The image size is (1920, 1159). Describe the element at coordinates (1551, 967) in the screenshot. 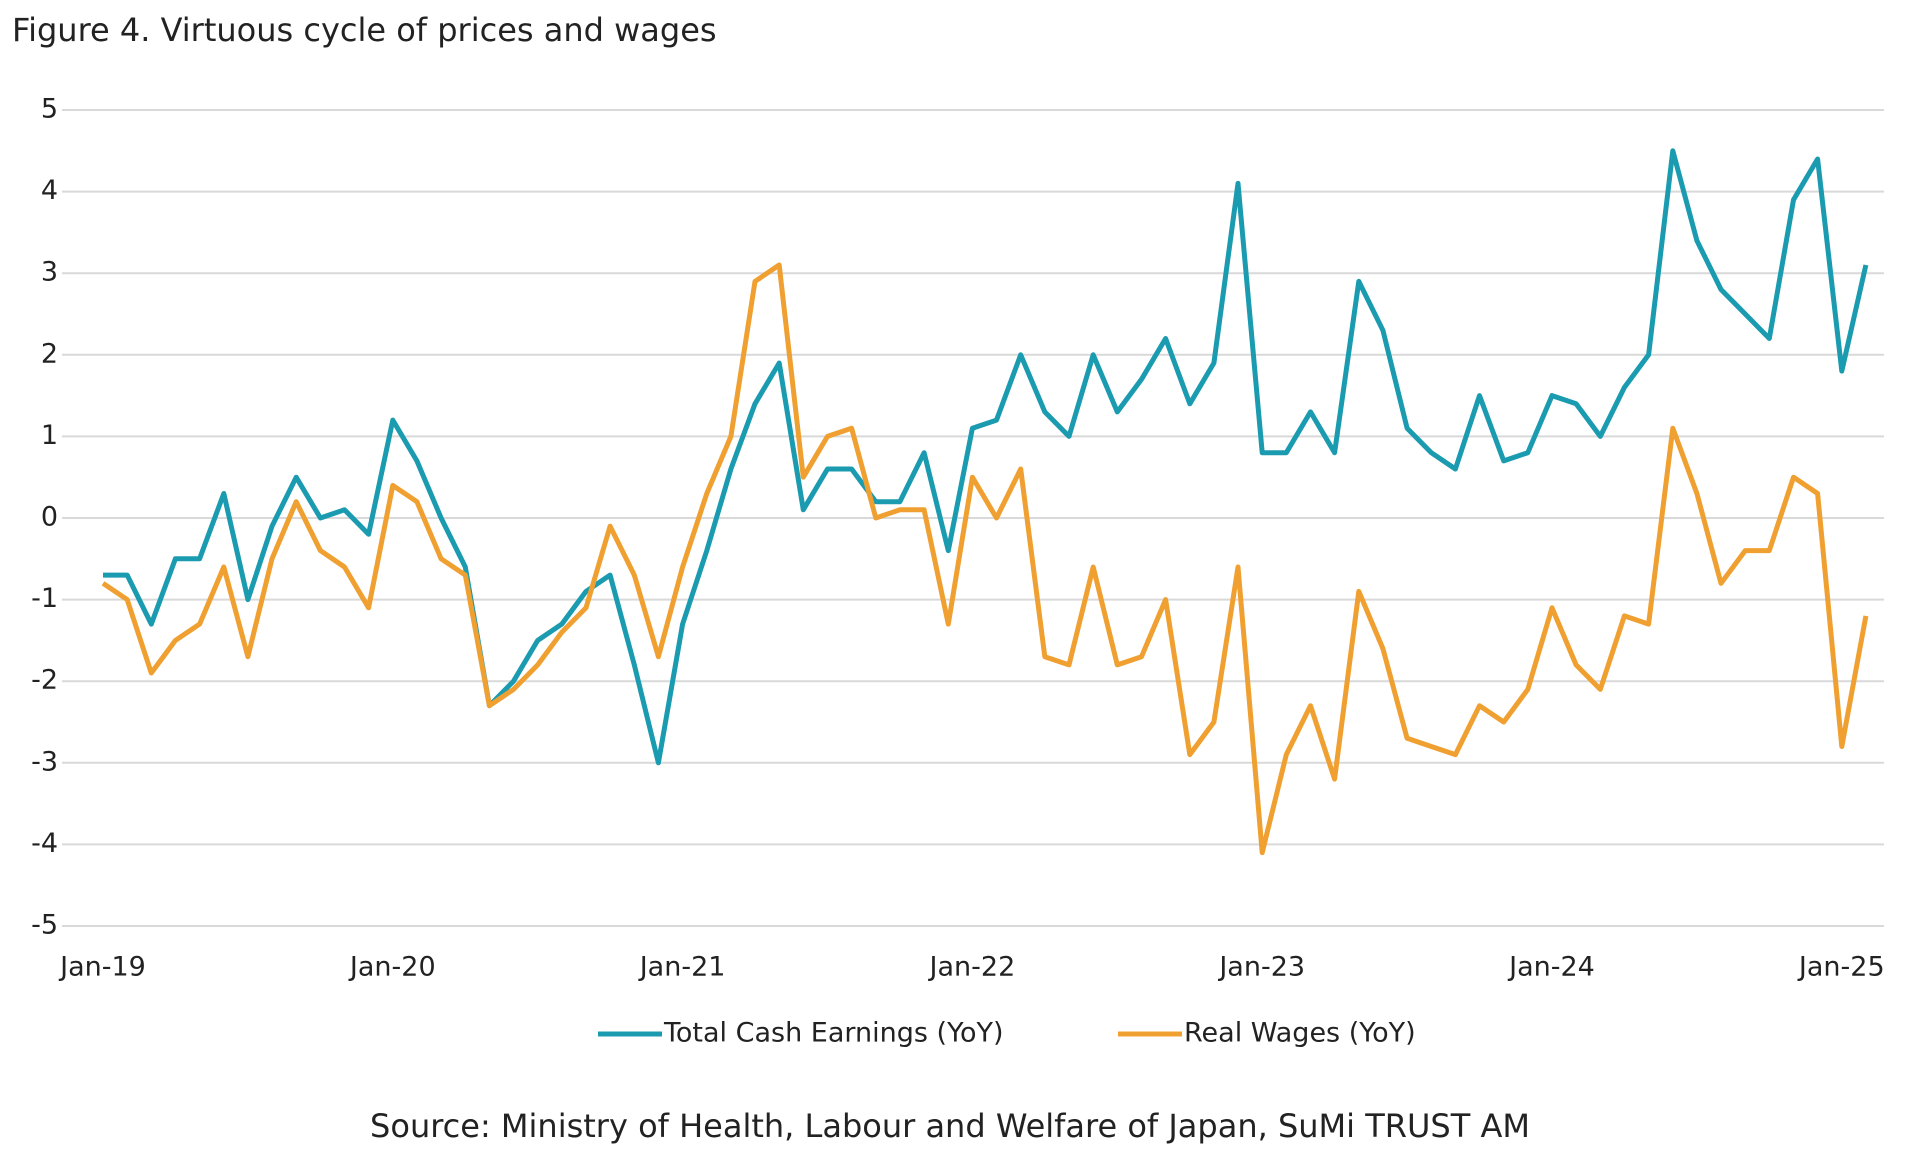

I see `x-tick-label: Jan-24` at that location.